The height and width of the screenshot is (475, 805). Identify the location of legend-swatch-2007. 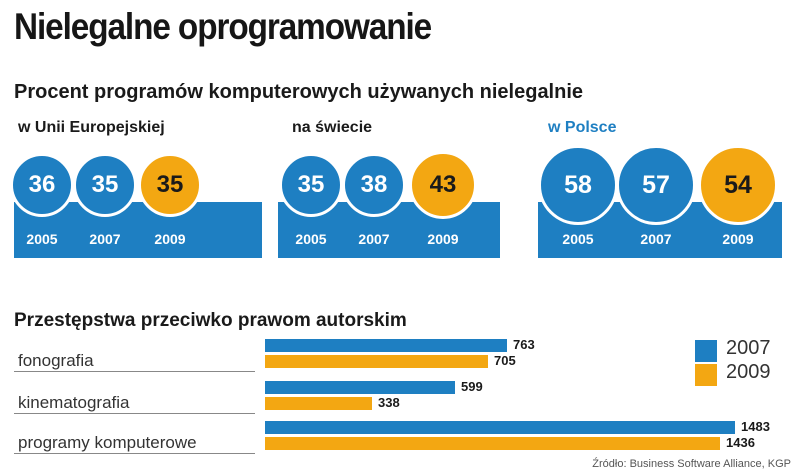
(706, 351).